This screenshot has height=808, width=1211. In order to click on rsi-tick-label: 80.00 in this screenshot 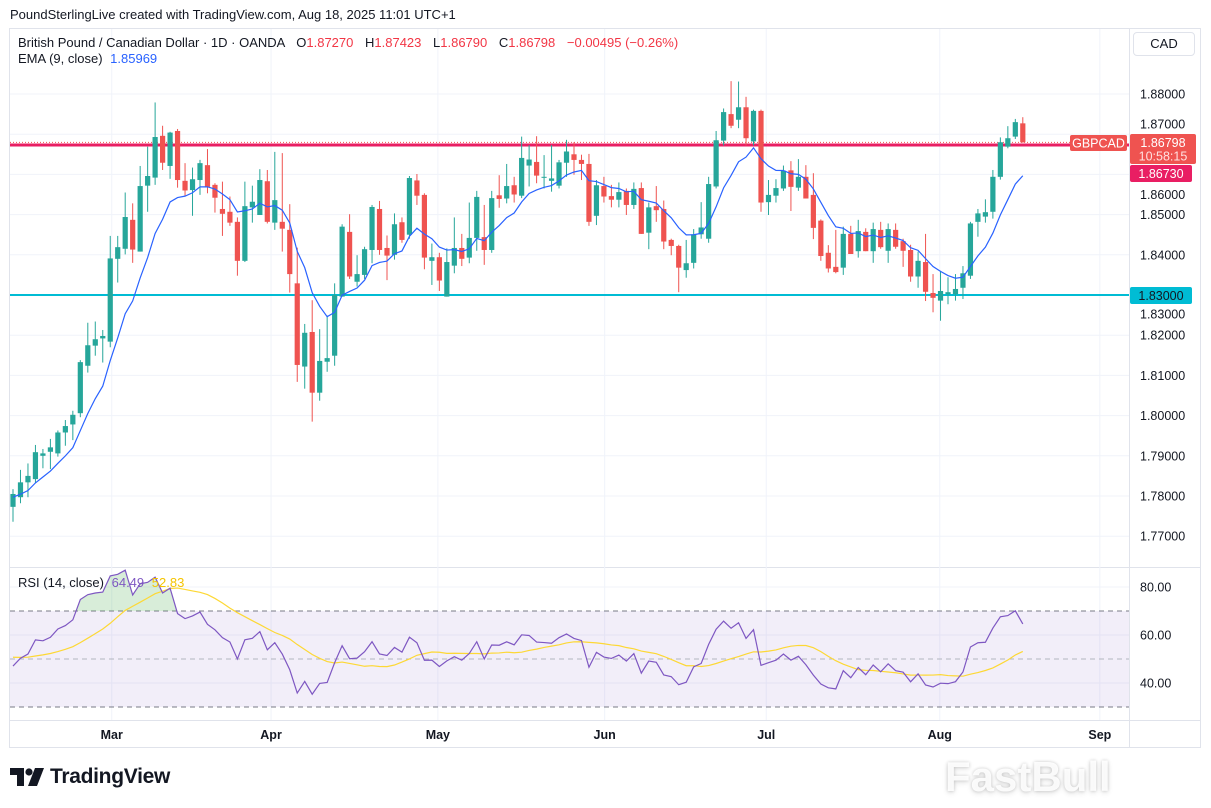, I will do `click(1155, 588)`.